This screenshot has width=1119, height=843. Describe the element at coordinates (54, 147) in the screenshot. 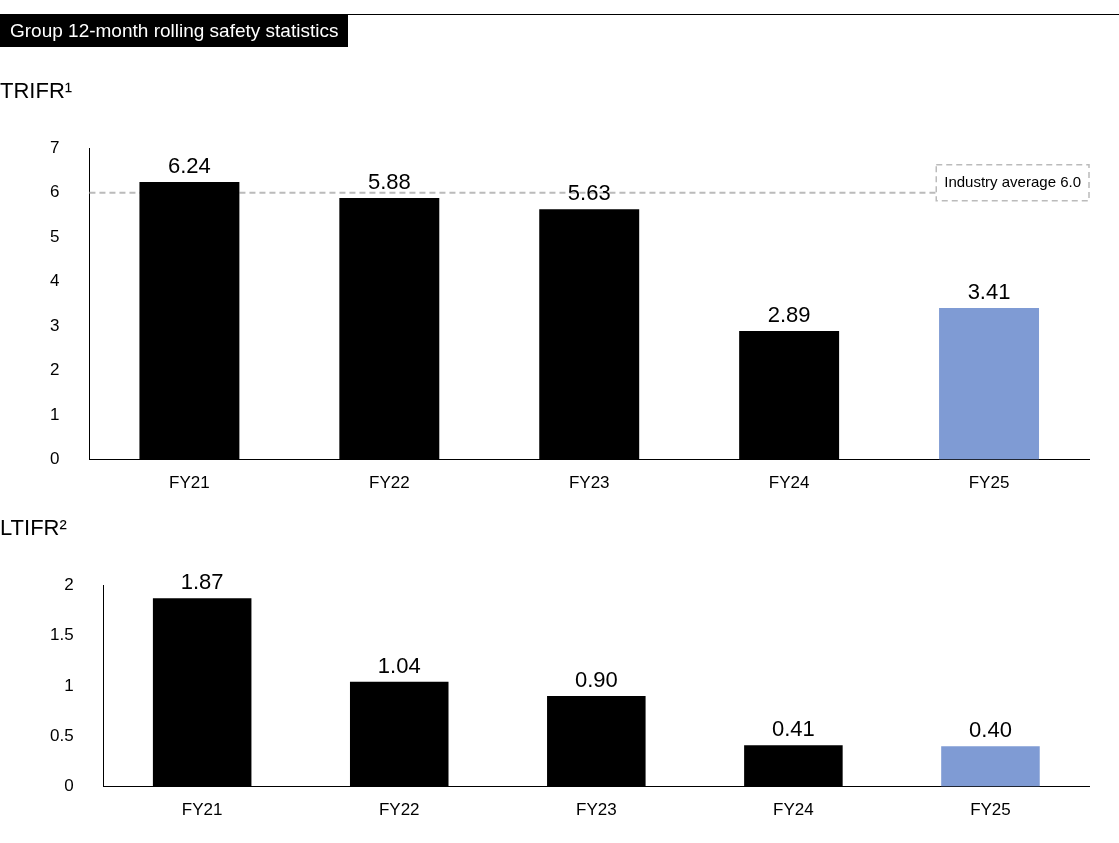

I see `y-tick-label: 7` at that location.